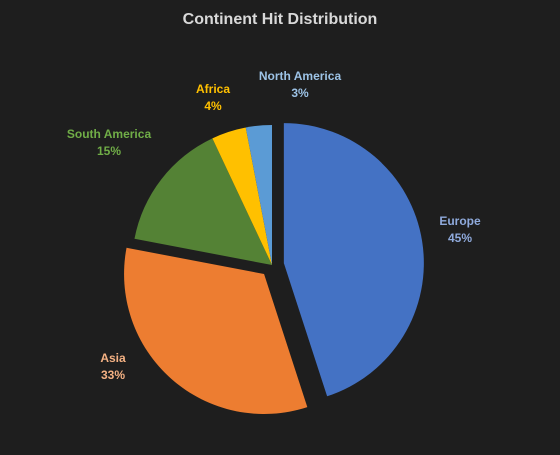  I want to click on pie-slice-africa, so click(242, 196).